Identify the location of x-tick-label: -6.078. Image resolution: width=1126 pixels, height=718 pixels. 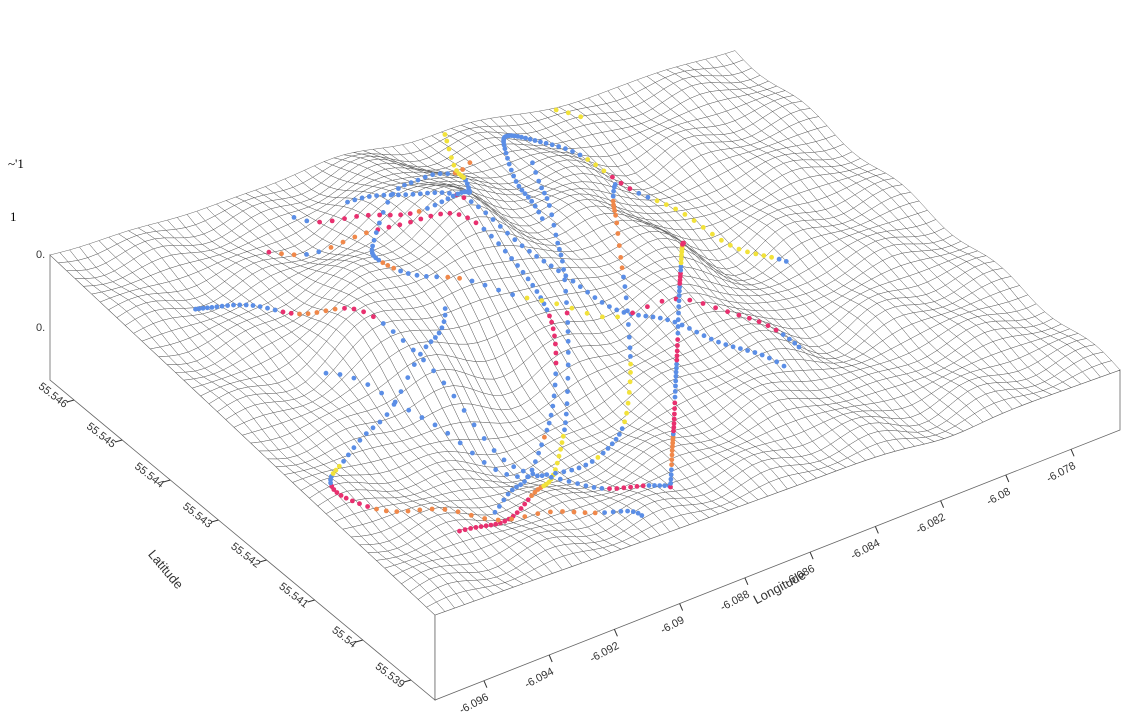
(1061, 472).